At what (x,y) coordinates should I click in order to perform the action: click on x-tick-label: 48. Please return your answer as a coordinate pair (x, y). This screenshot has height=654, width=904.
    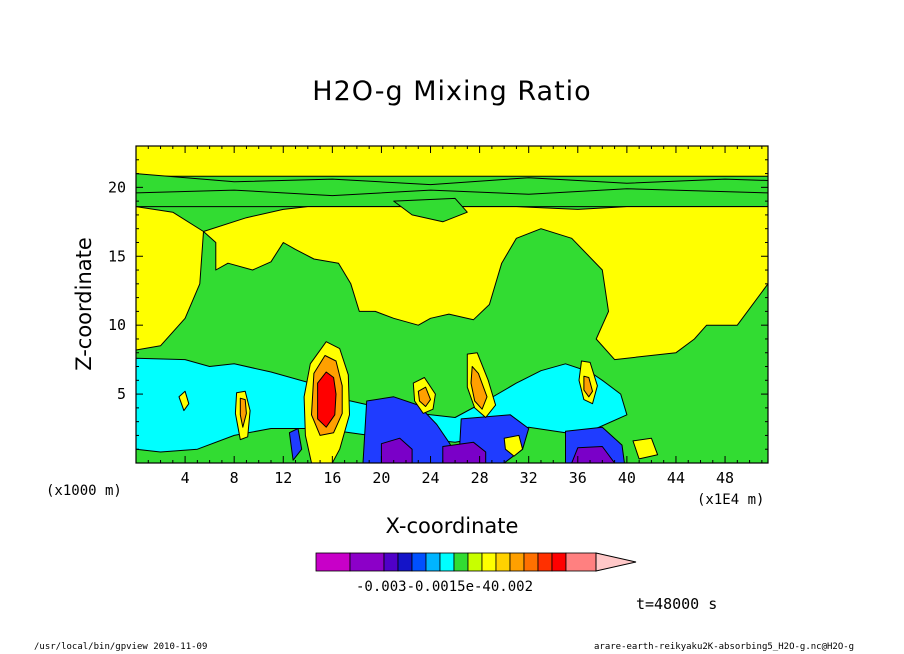
    Looking at the image, I should click on (725, 478).